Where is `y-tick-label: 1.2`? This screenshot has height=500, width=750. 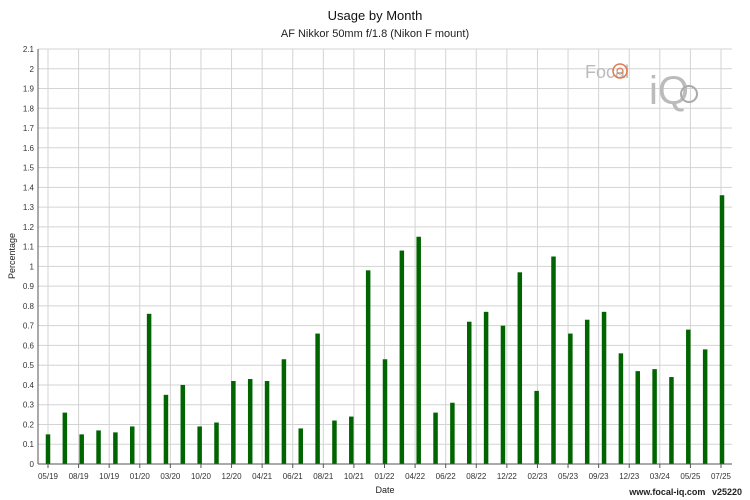 y-tick-label: 1.2 is located at coordinates (29, 227).